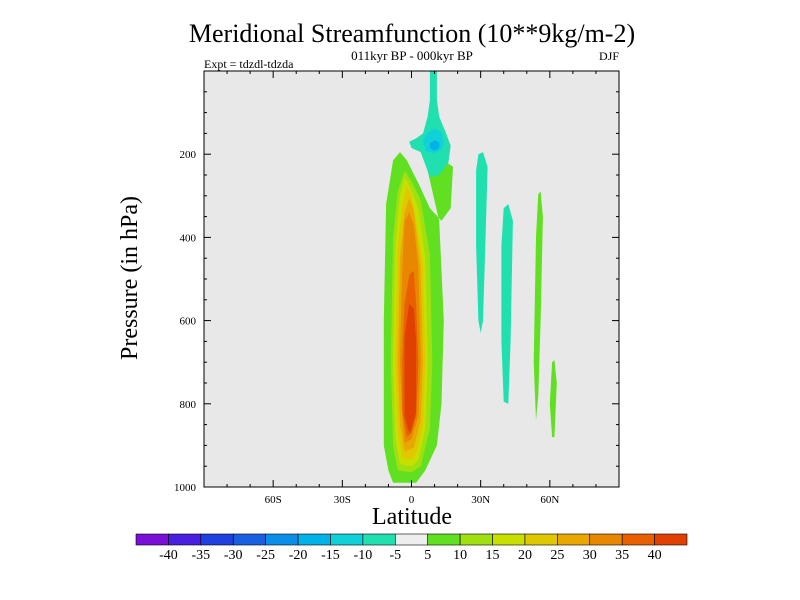  I want to click on colorbar-label: -40, so click(168, 555).